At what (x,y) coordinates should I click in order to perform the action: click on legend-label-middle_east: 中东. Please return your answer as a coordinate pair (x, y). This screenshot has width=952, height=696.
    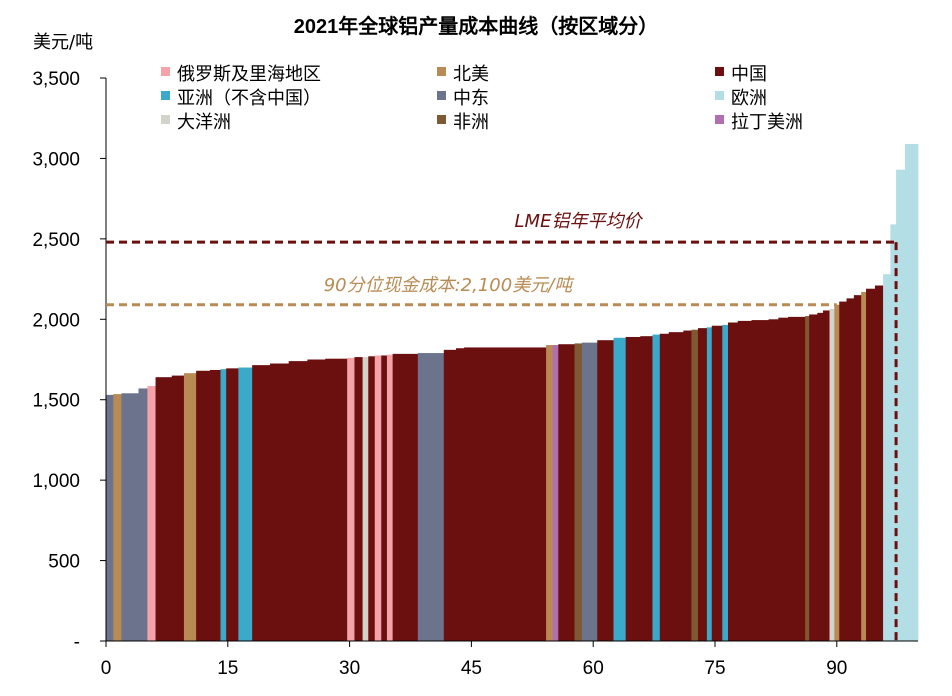
    Looking at the image, I should click on (471, 98).